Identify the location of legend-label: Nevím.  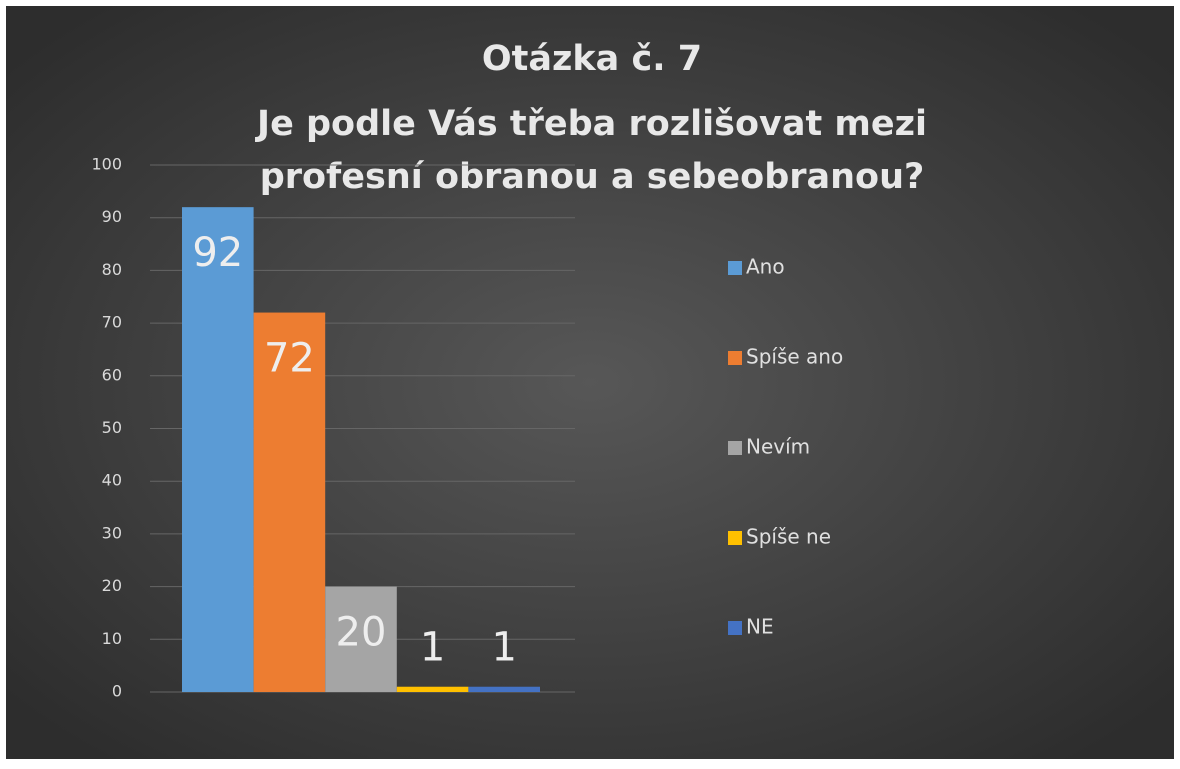
(778, 447).